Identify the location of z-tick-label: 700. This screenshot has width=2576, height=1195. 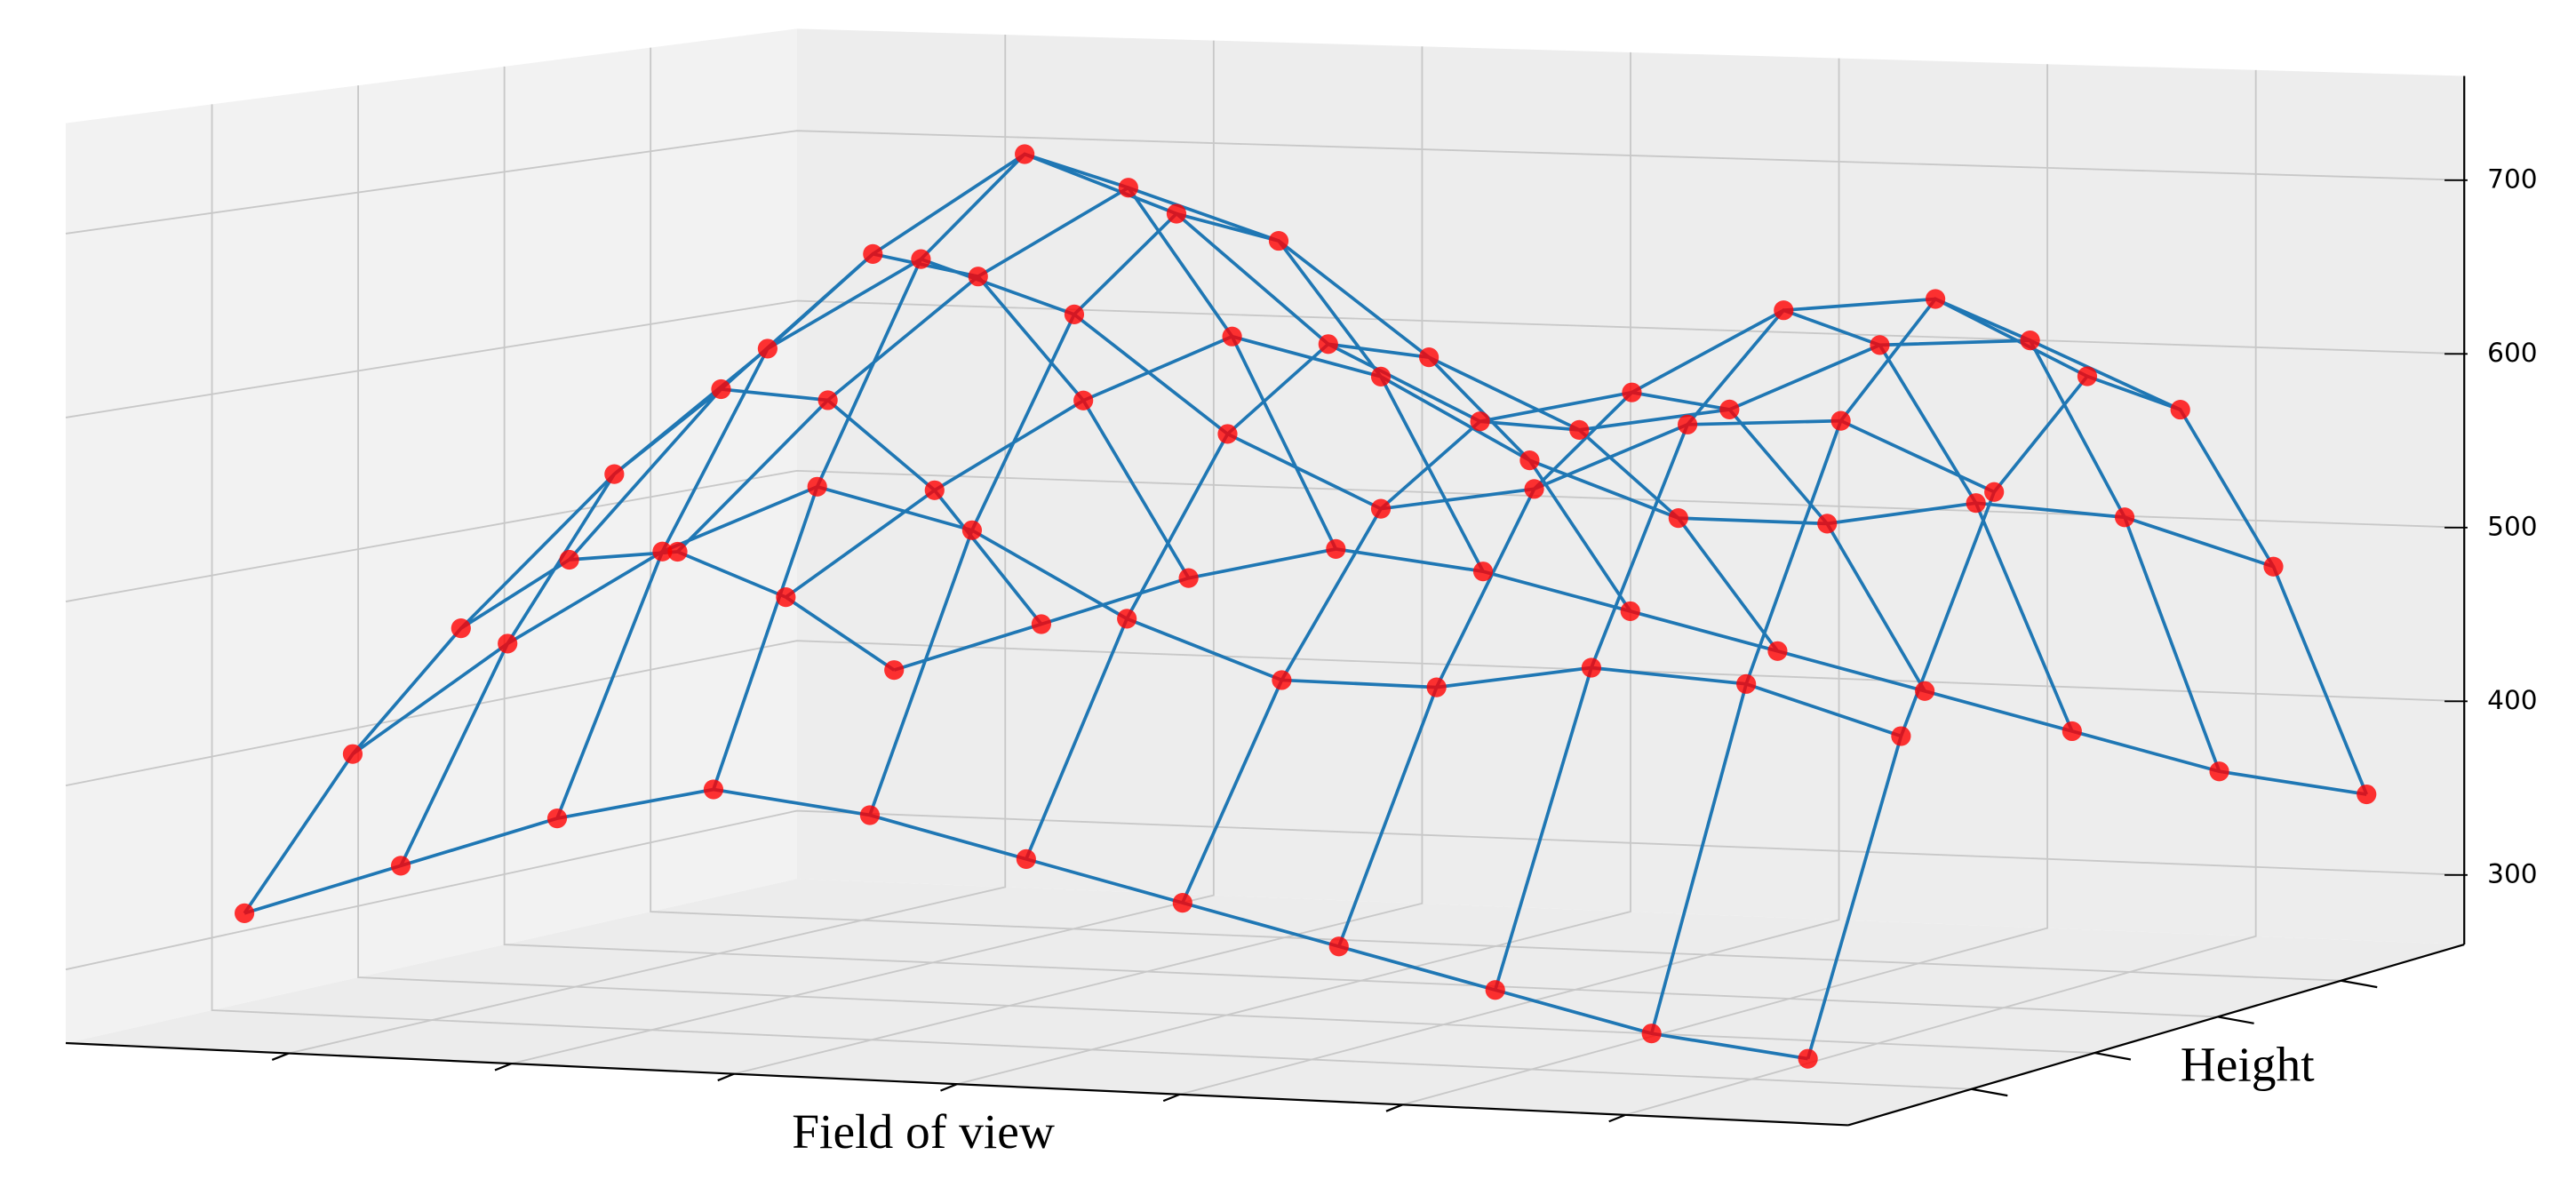
(2512, 178).